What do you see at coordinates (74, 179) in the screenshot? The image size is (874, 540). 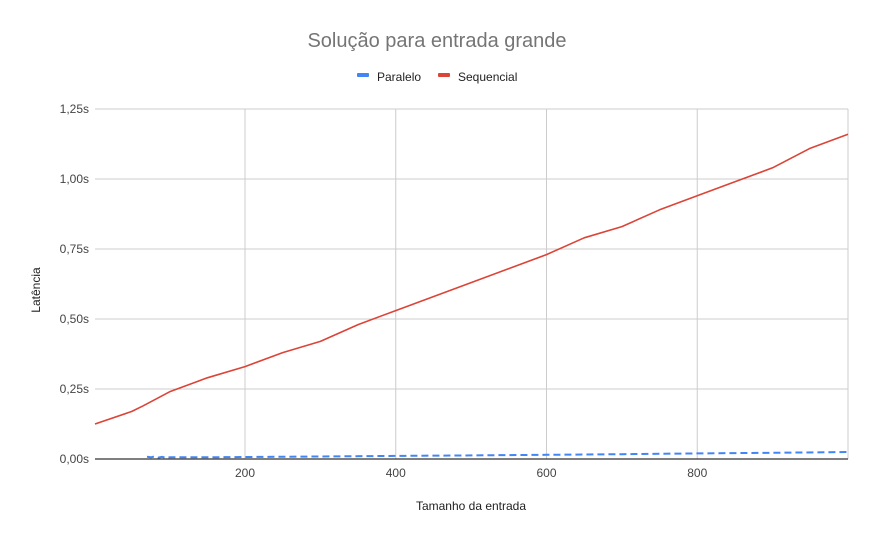 I see `y-tick-label: 1,00s` at bounding box center [74, 179].